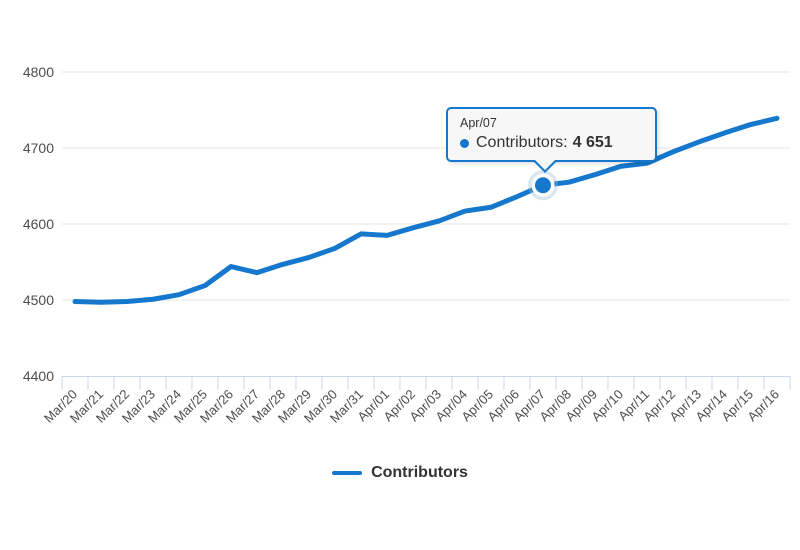 This screenshot has height=550, width=800. What do you see at coordinates (478, 123) in the screenshot?
I see `tooltip-date: Apr/07` at bounding box center [478, 123].